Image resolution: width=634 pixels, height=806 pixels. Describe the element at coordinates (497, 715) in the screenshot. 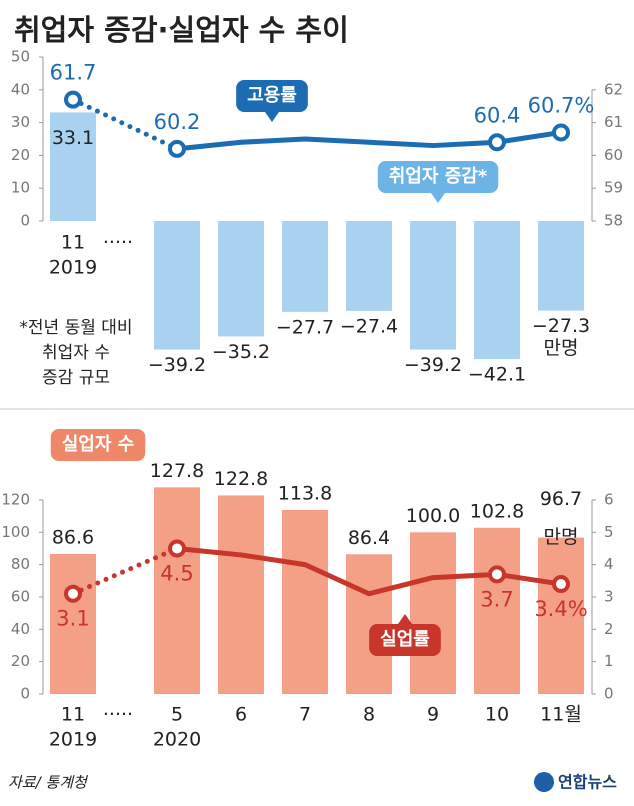

I see `x-tick-label: 10` at that location.